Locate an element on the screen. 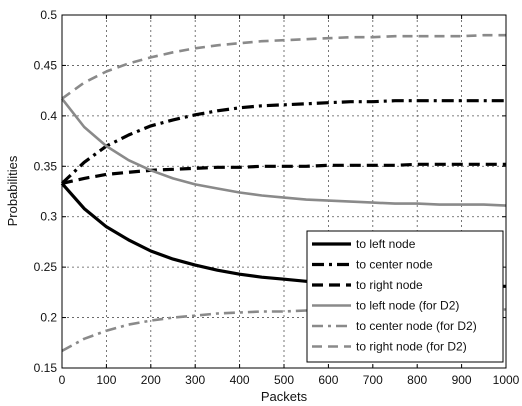  x-tick-label: 900 is located at coordinates (462, 380).